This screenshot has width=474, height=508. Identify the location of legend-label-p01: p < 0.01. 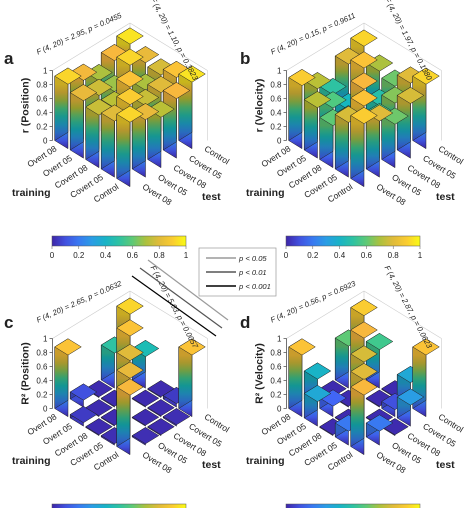
(252, 272).